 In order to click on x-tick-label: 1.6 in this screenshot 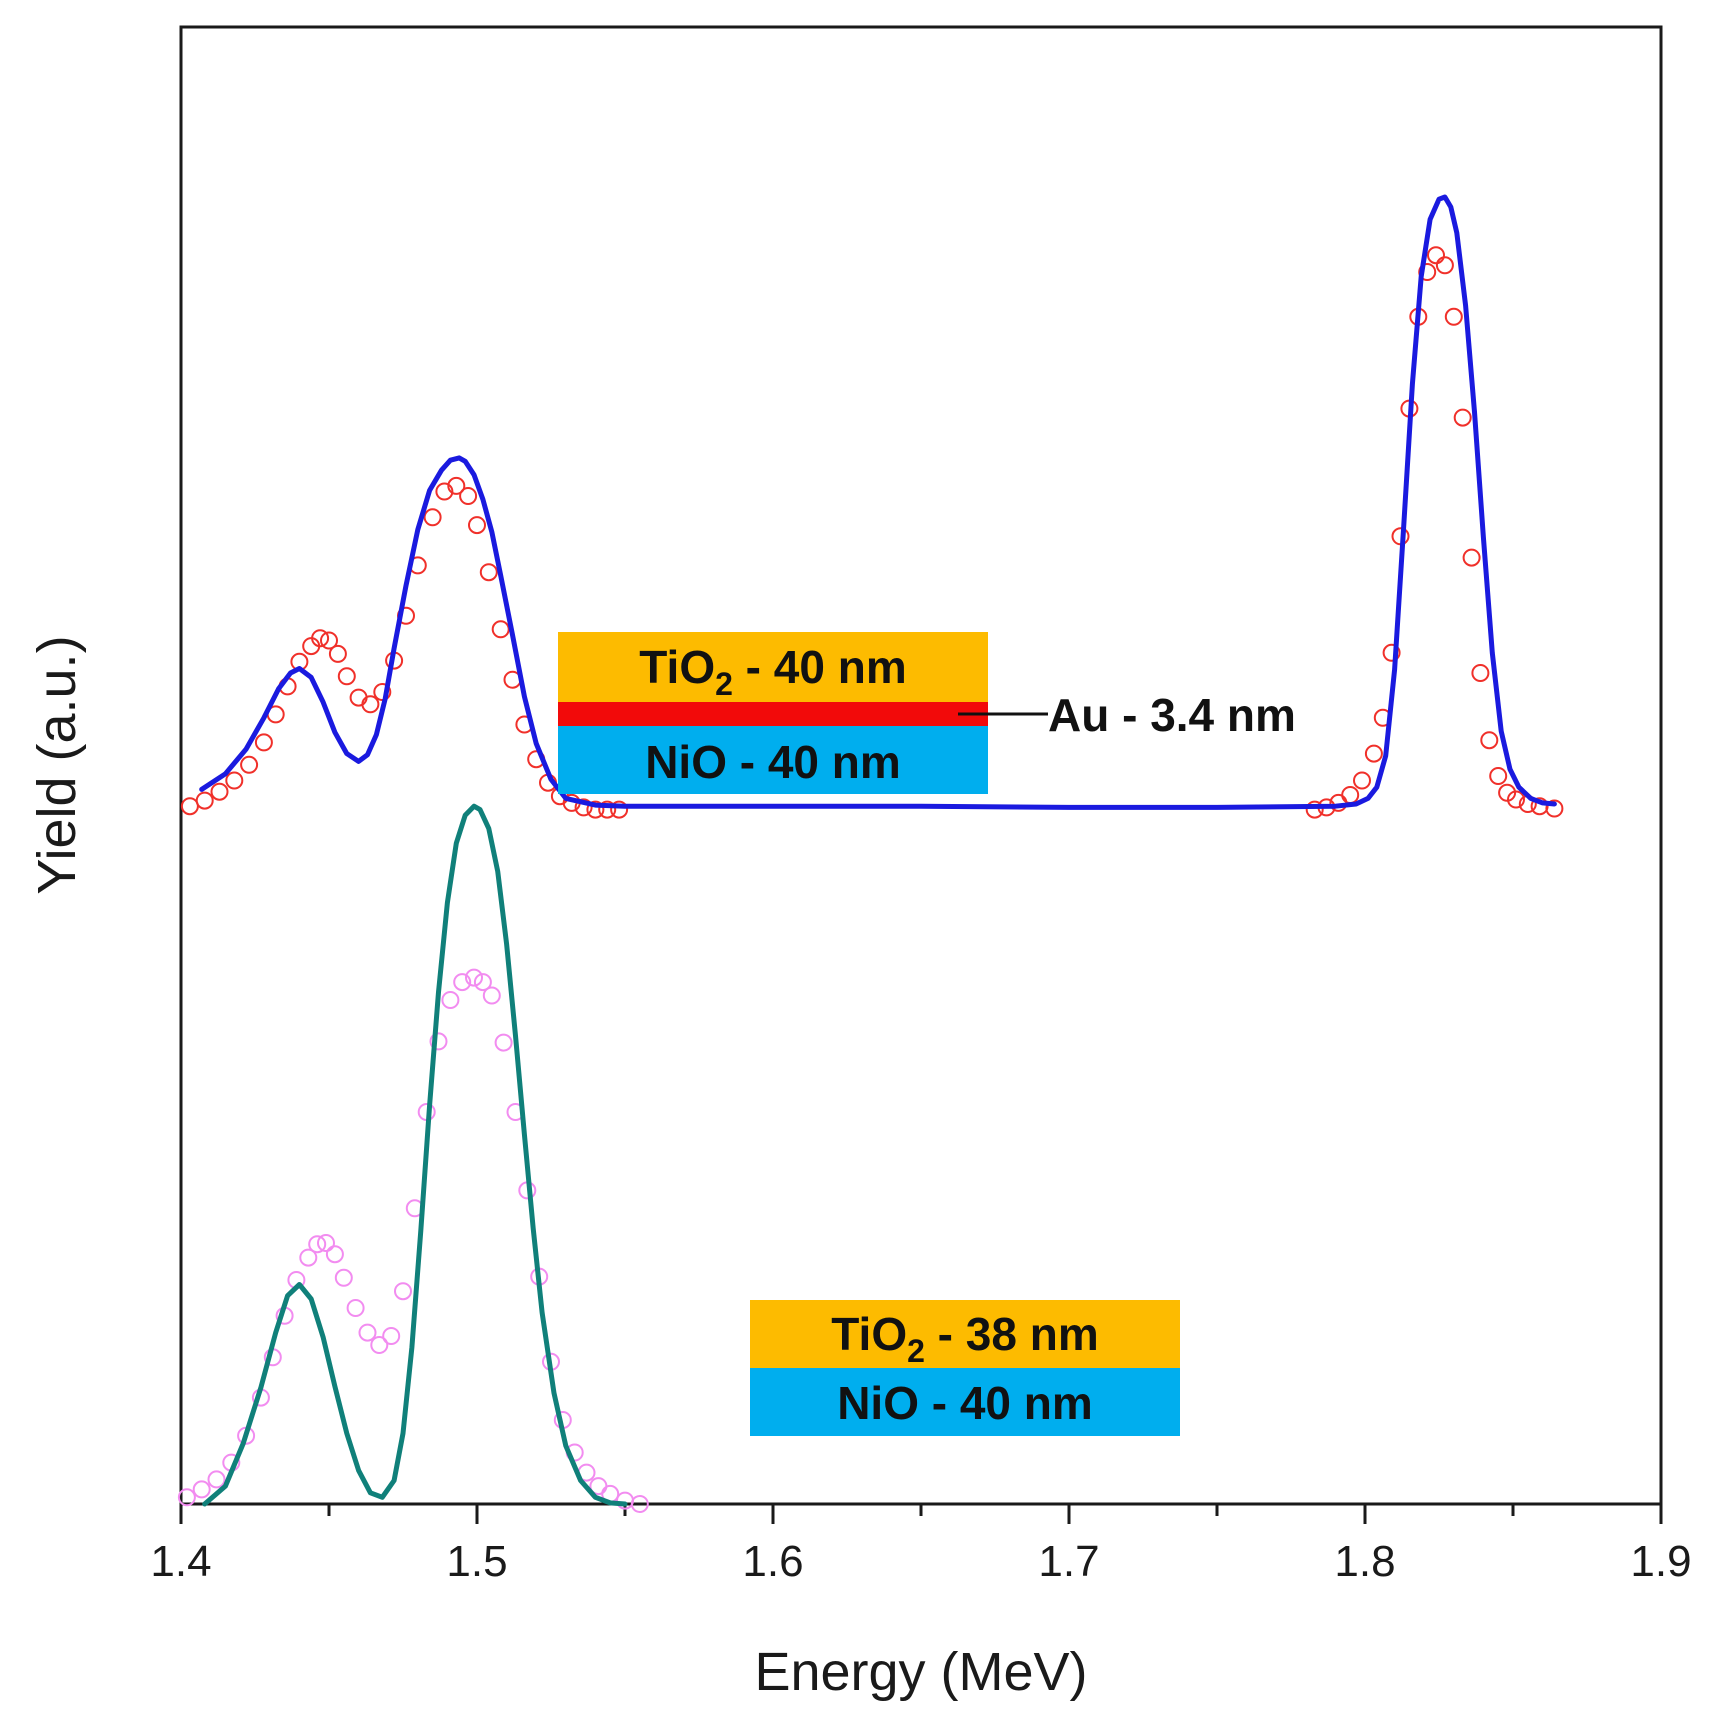, I will do `click(772, 1561)`.